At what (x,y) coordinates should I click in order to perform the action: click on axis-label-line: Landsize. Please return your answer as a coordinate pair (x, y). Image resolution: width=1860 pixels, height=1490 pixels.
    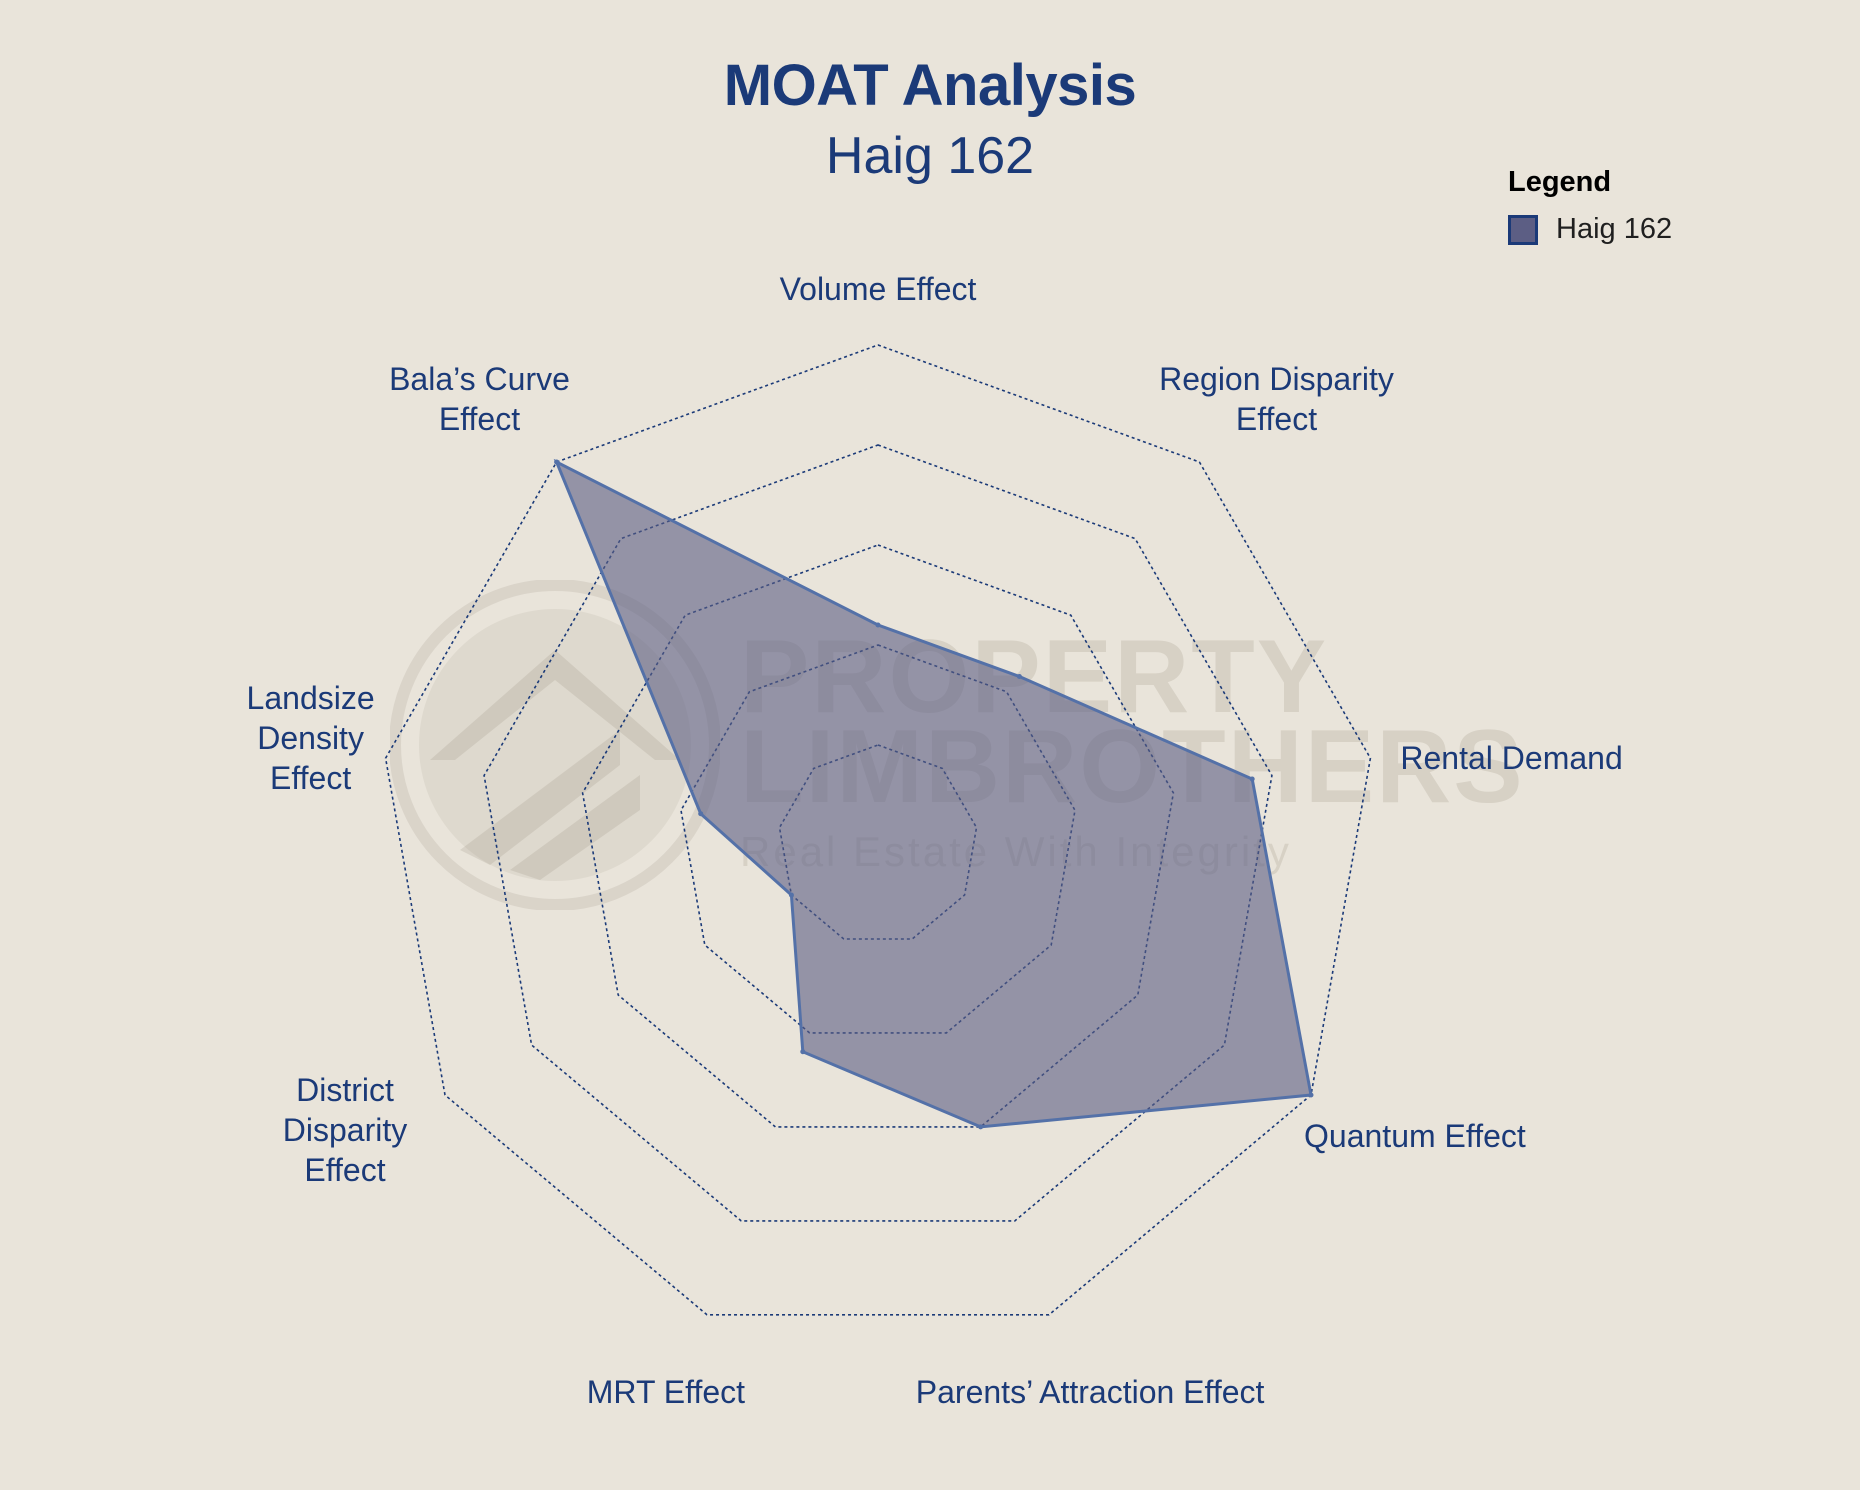
    Looking at the image, I should click on (311, 698).